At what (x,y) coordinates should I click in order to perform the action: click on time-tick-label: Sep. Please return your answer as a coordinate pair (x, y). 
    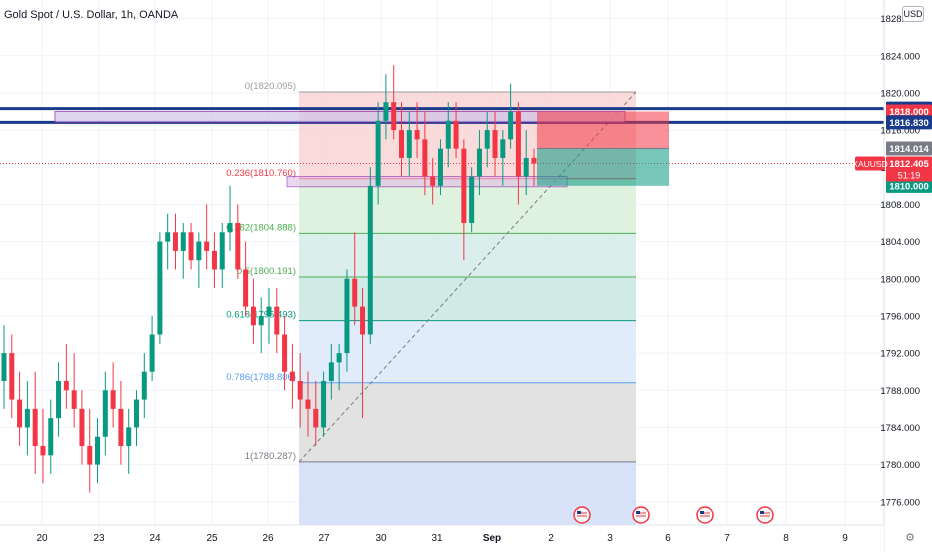
    Looking at the image, I should click on (492, 538).